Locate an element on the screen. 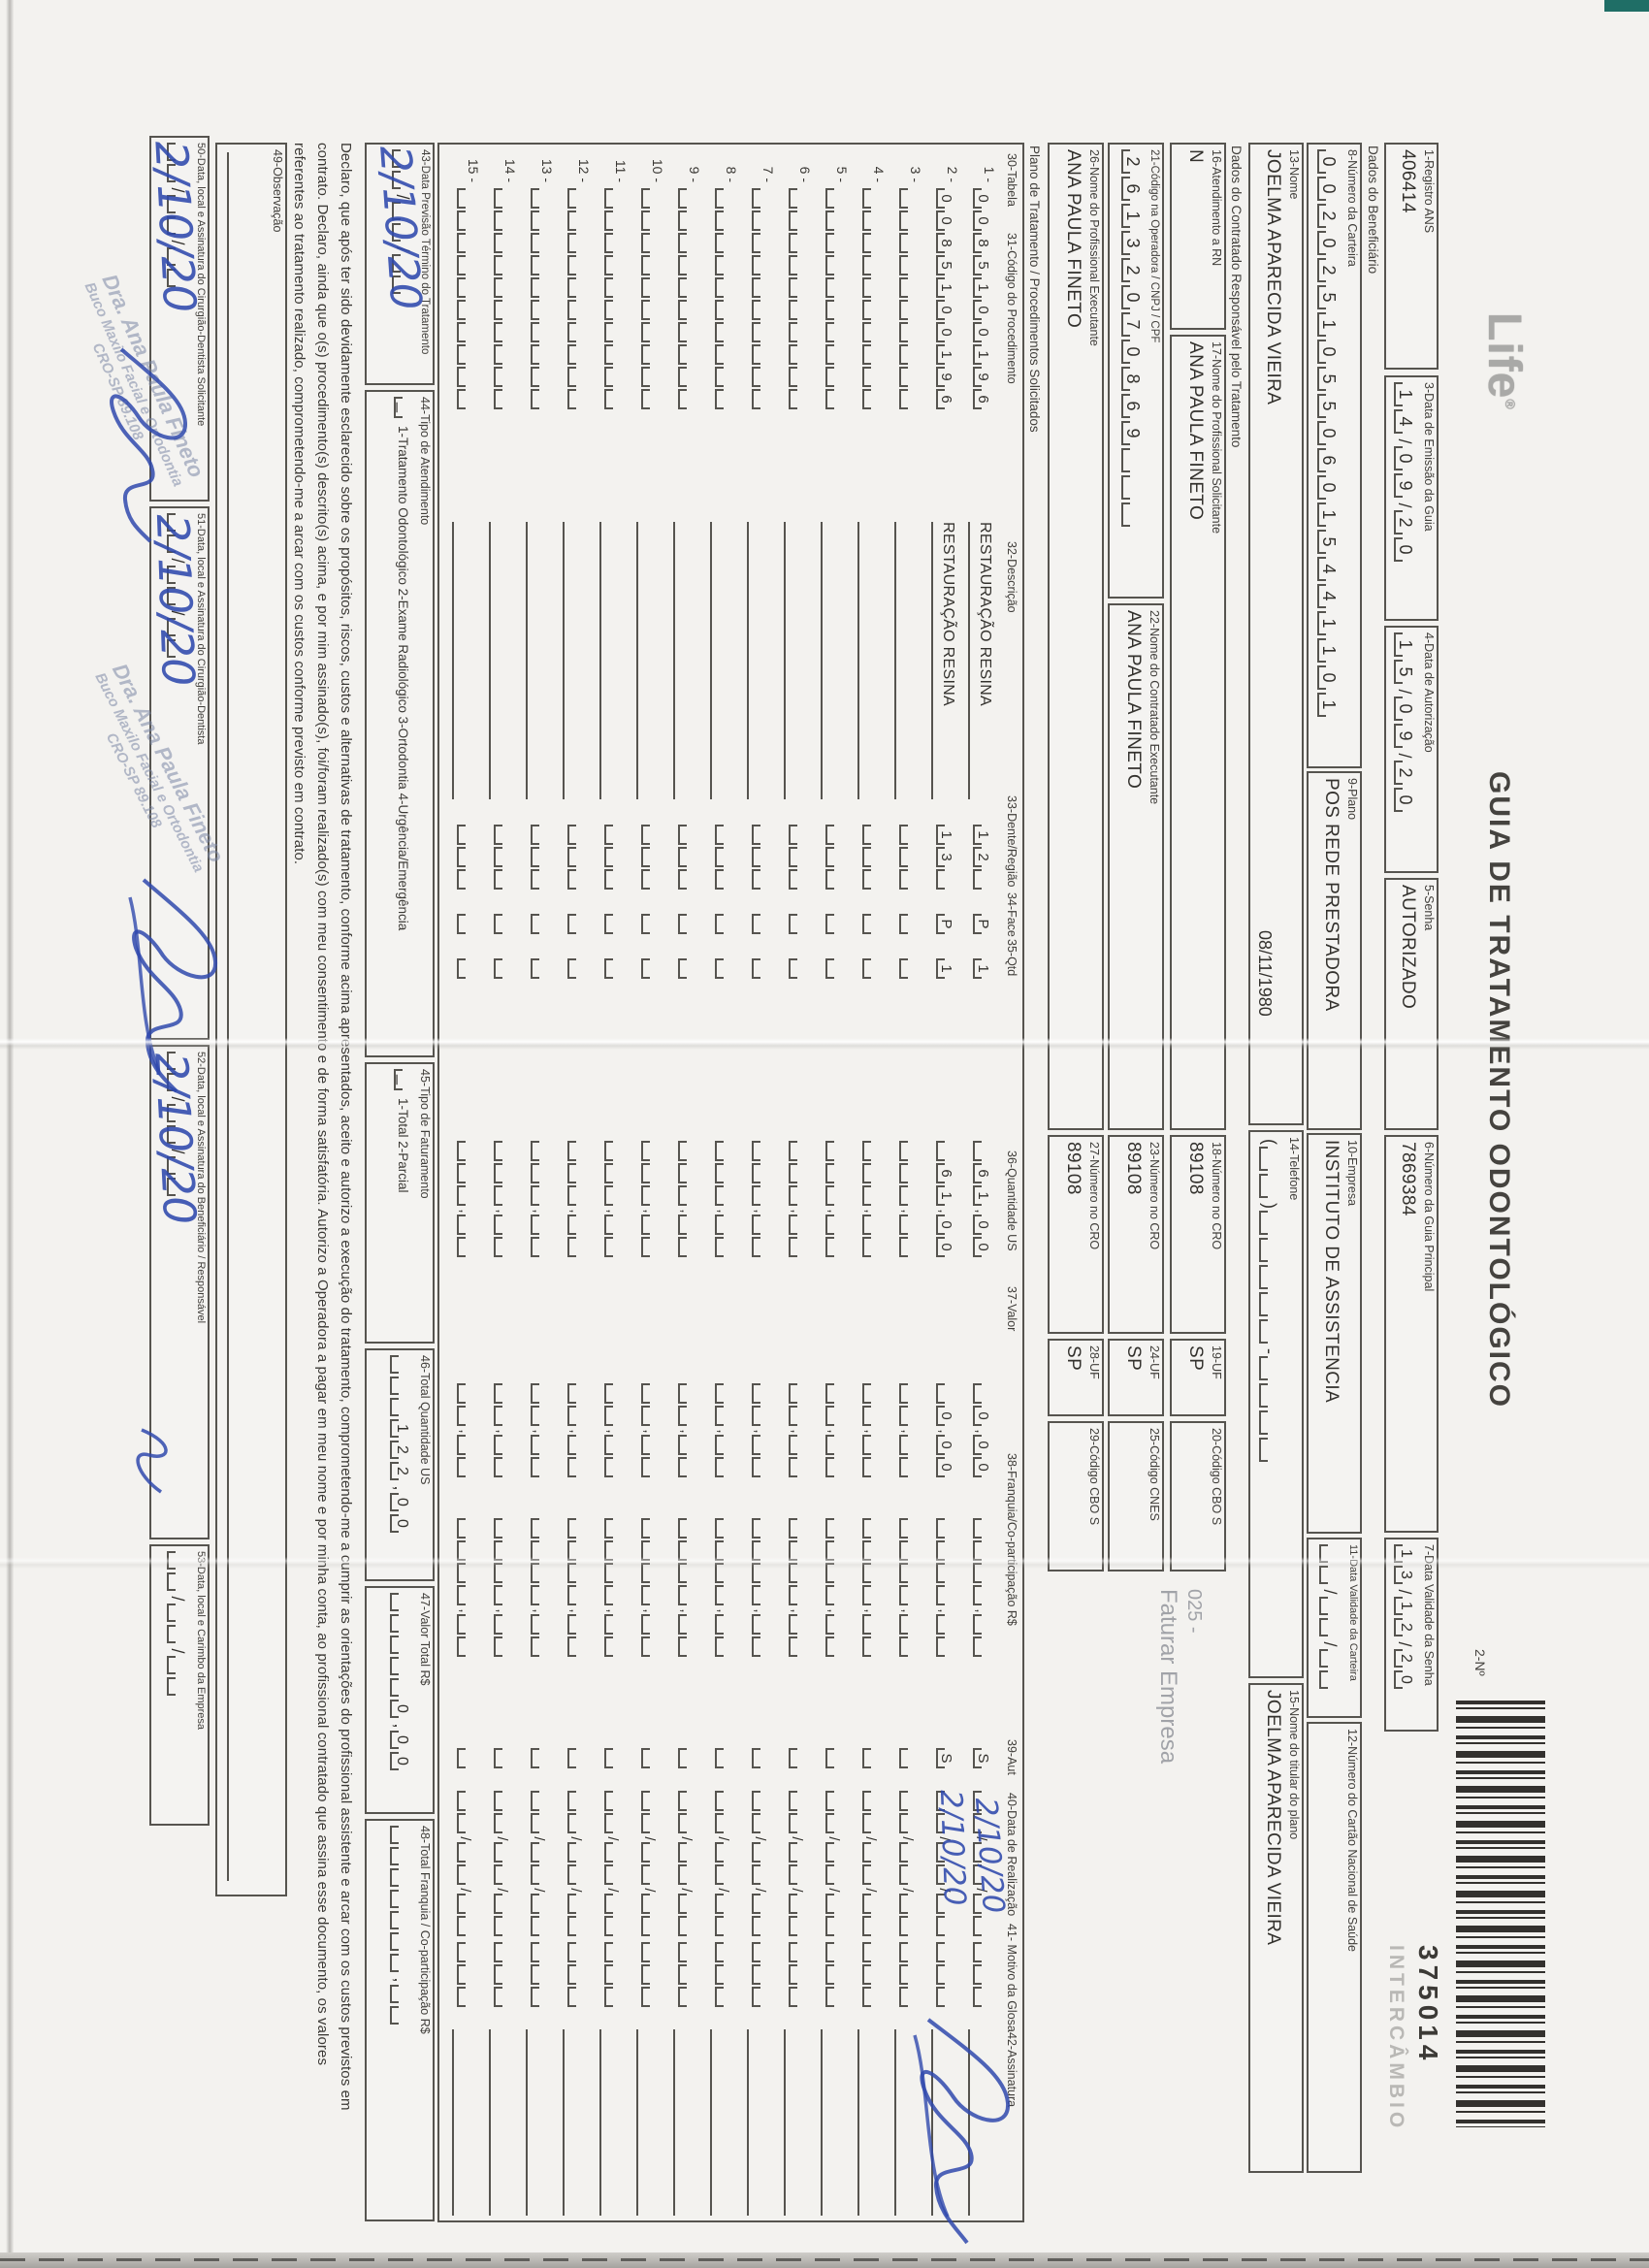 This screenshot has width=1649, height=2268. col-qus: , is located at coordinates (541, 1200).